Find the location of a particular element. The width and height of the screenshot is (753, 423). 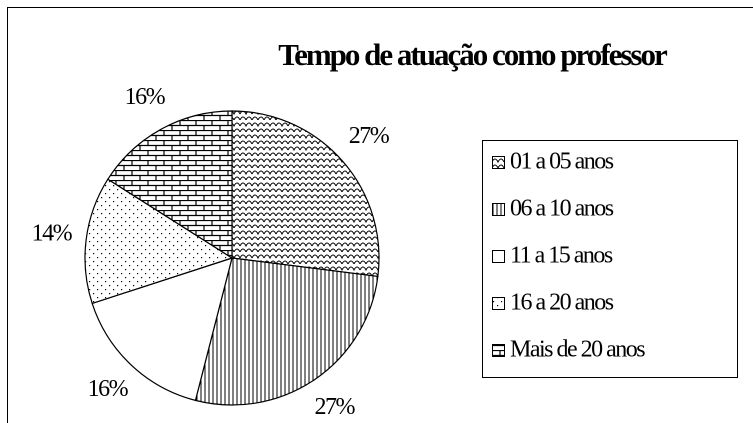

legend-label: 01 a 05 anos is located at coordinates (562, 162).